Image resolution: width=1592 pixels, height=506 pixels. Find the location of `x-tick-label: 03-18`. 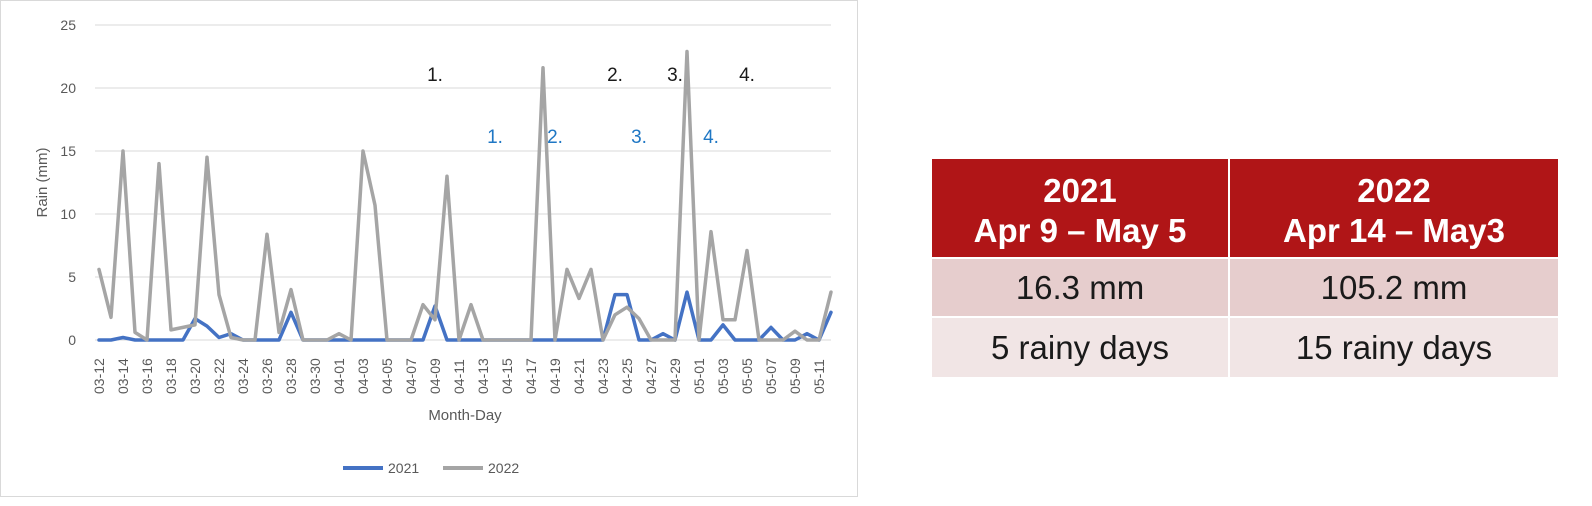

x-tick-label: 03-18 is located at coordinates (171, 376).